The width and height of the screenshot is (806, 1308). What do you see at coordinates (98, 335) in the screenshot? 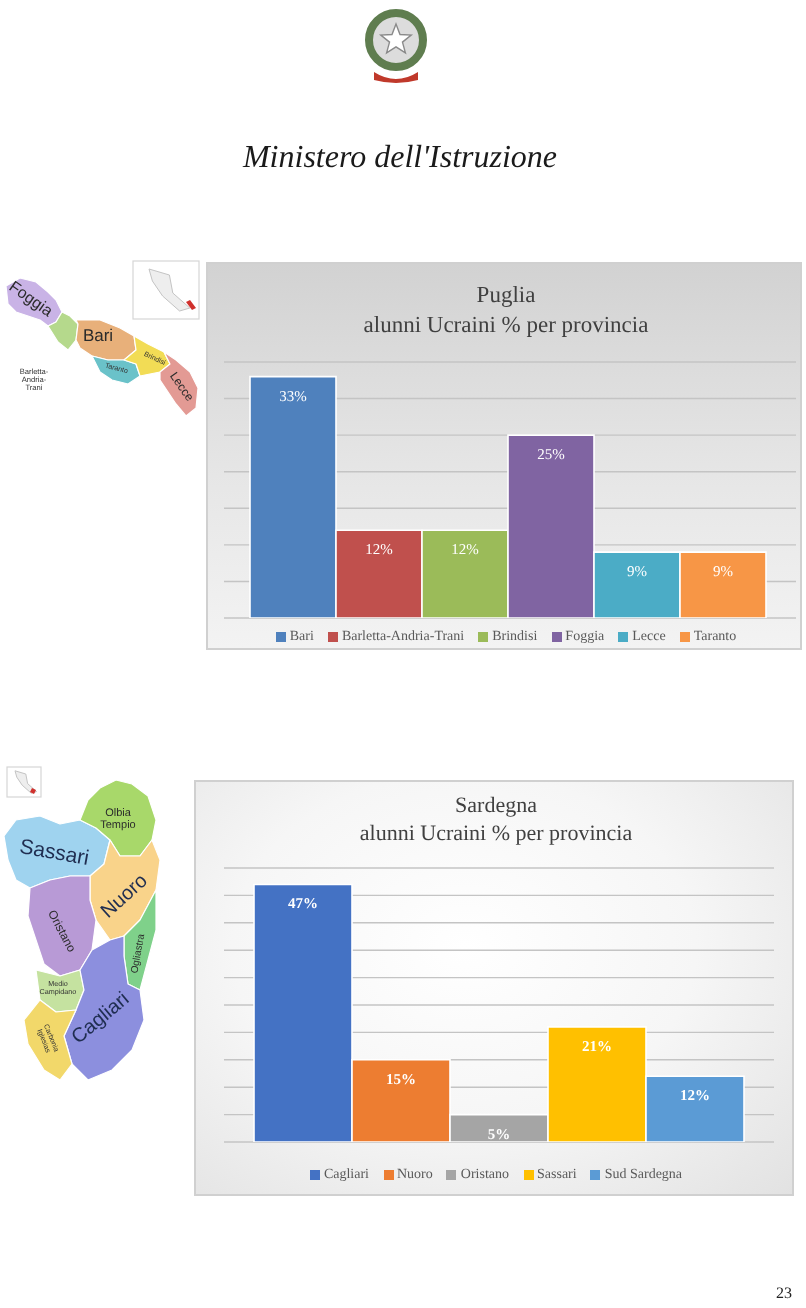
I see `text: Bari` at bounding box center [98, 335].